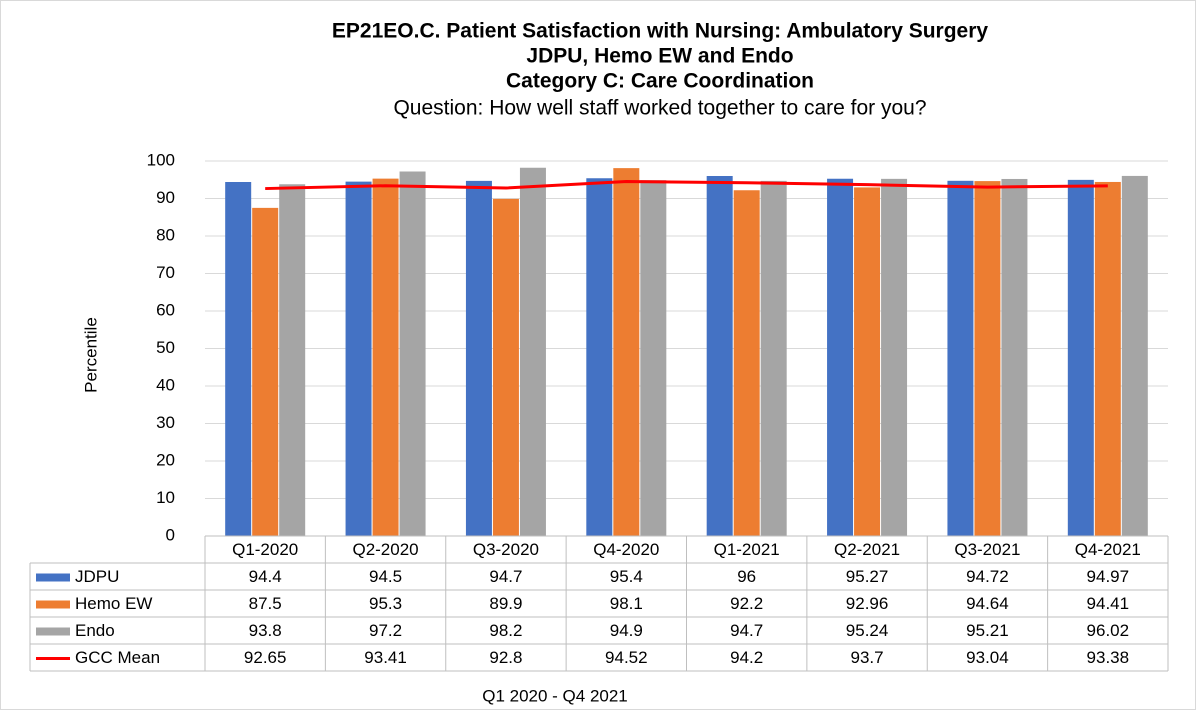  What do you see at coordinates (987, 657) in the screenshot?
I see `table-value: 93.04` at bounding box center [987, 657].